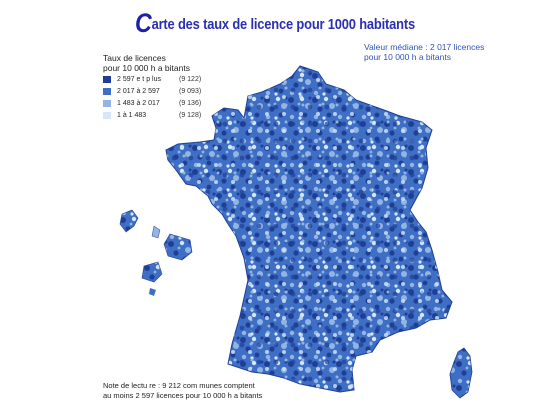  Describe the element at coordinates (138, 91) in the screenshot. I see `legend-label: 2 017 à 2 597` at that location.